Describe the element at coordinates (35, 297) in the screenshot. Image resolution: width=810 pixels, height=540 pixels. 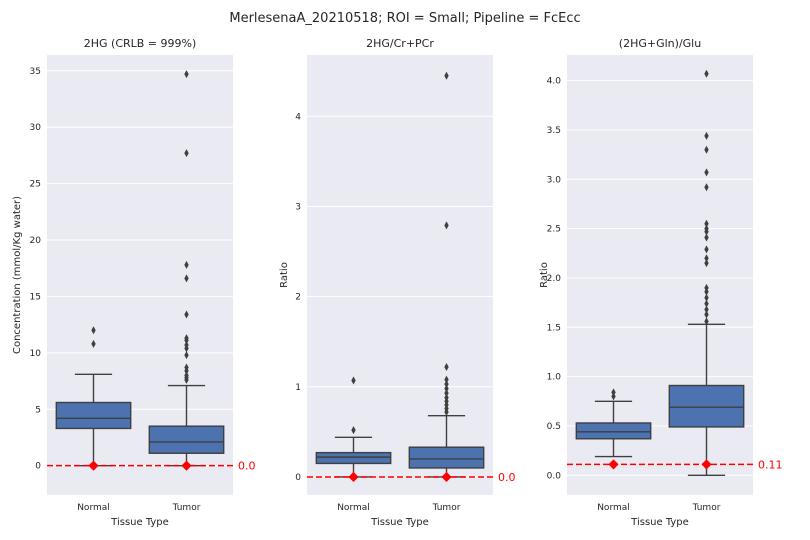
I see `y-tick-label: 15` at that location.